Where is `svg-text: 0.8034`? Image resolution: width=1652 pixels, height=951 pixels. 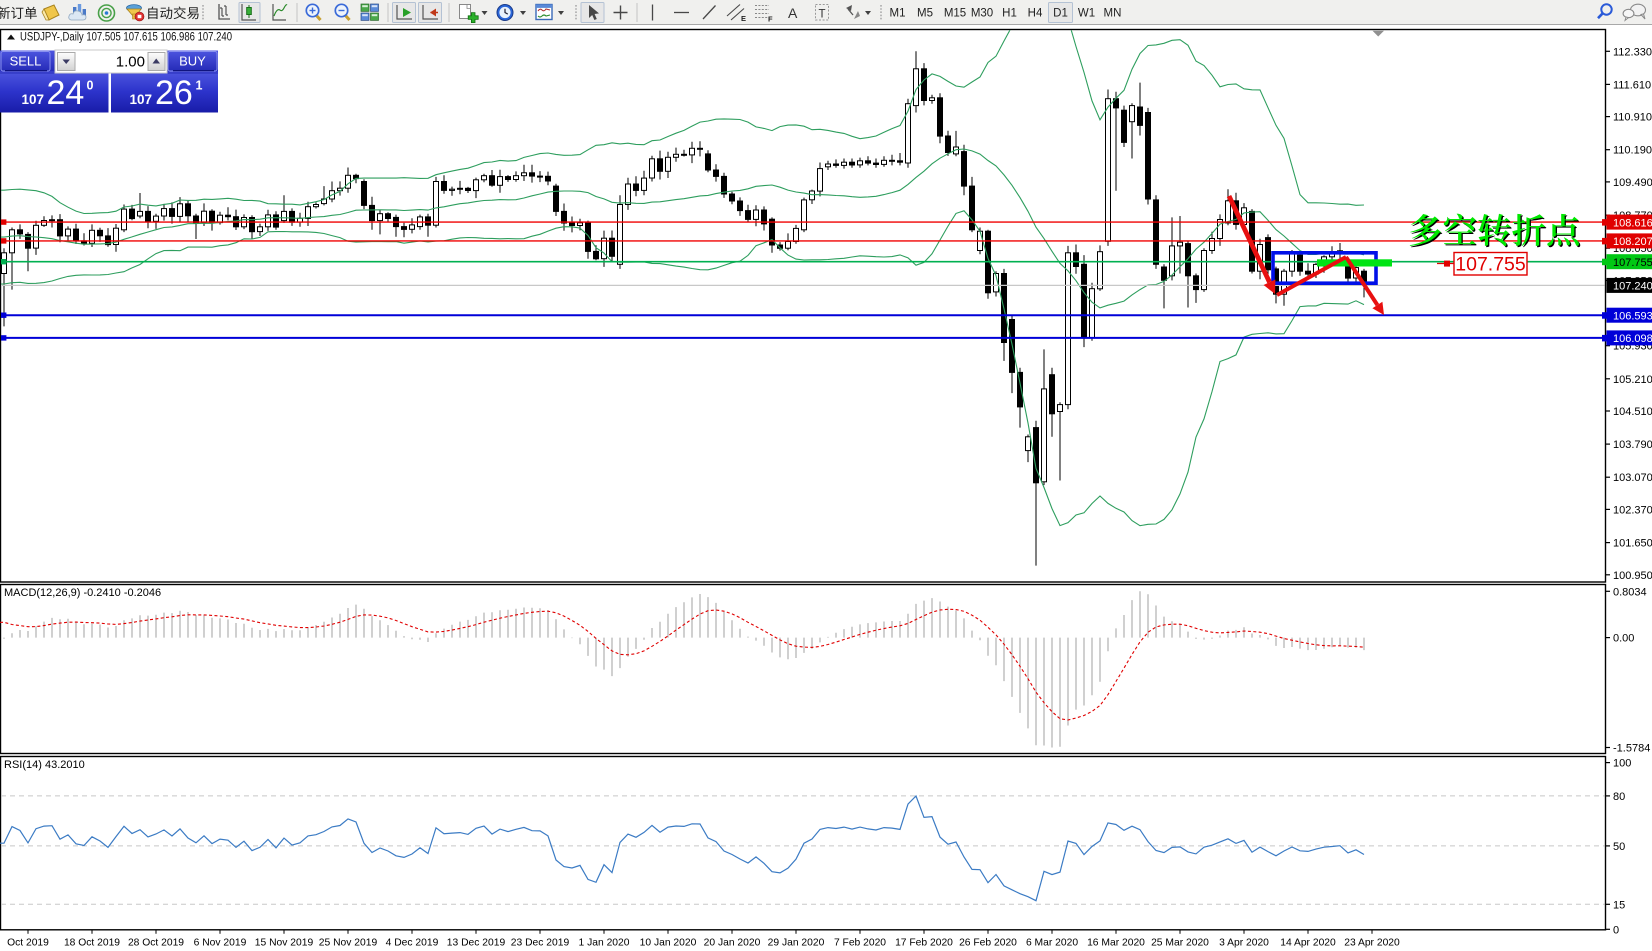
svg-text: 0.8034 is located at coordinates (1630, 592).